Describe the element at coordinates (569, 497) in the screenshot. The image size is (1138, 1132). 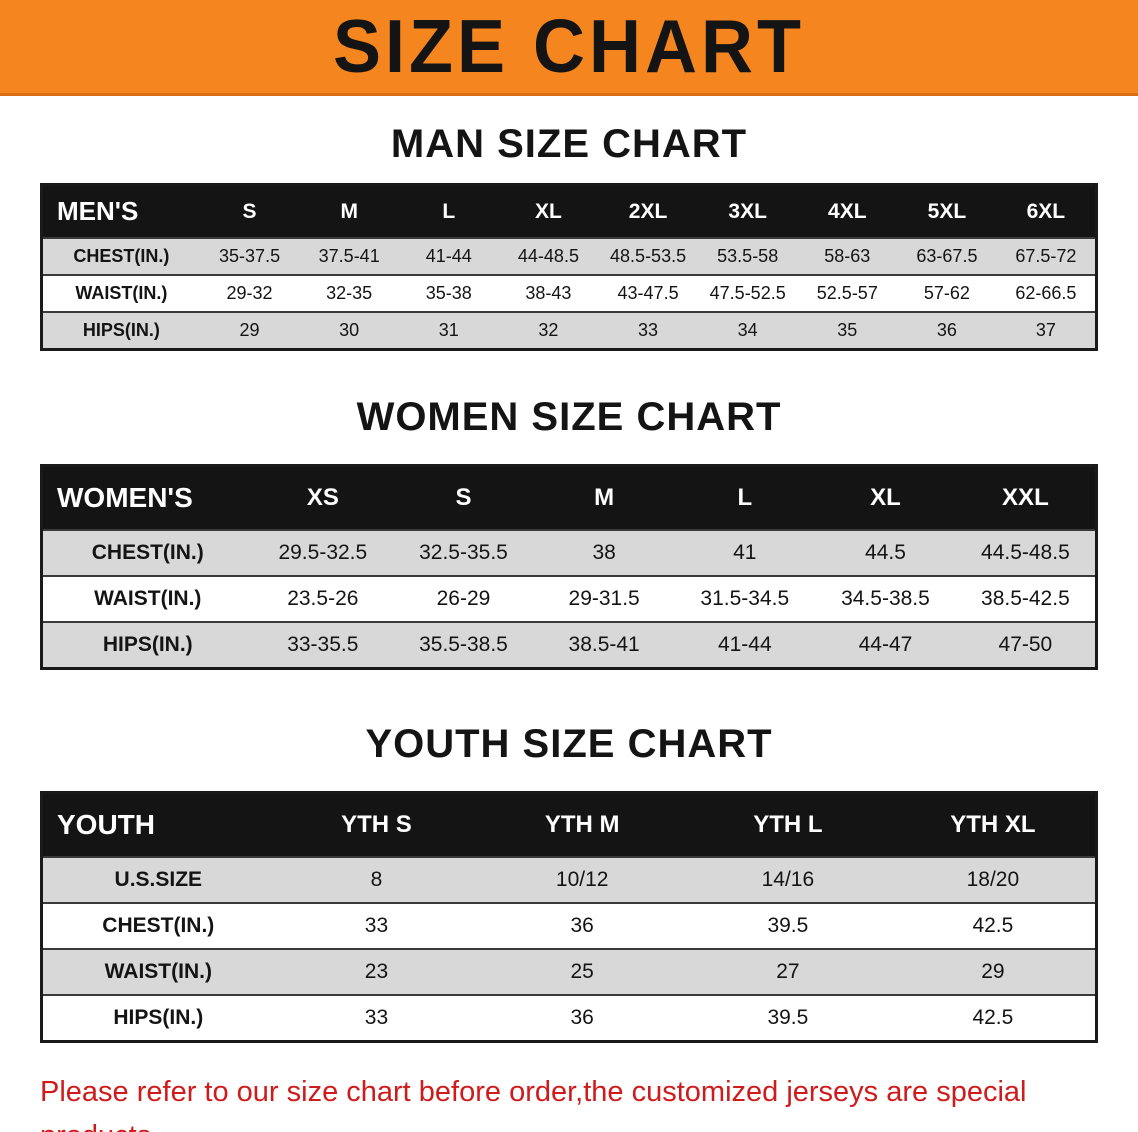
I see `table-header-row: WOMEN'S XS S M L XL XXL` at that location.